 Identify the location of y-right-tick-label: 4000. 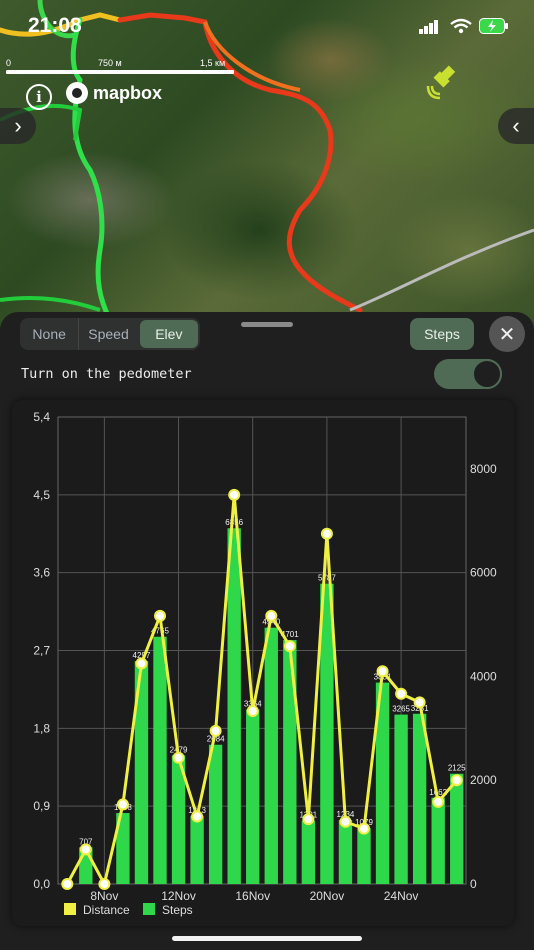
(483, 676).